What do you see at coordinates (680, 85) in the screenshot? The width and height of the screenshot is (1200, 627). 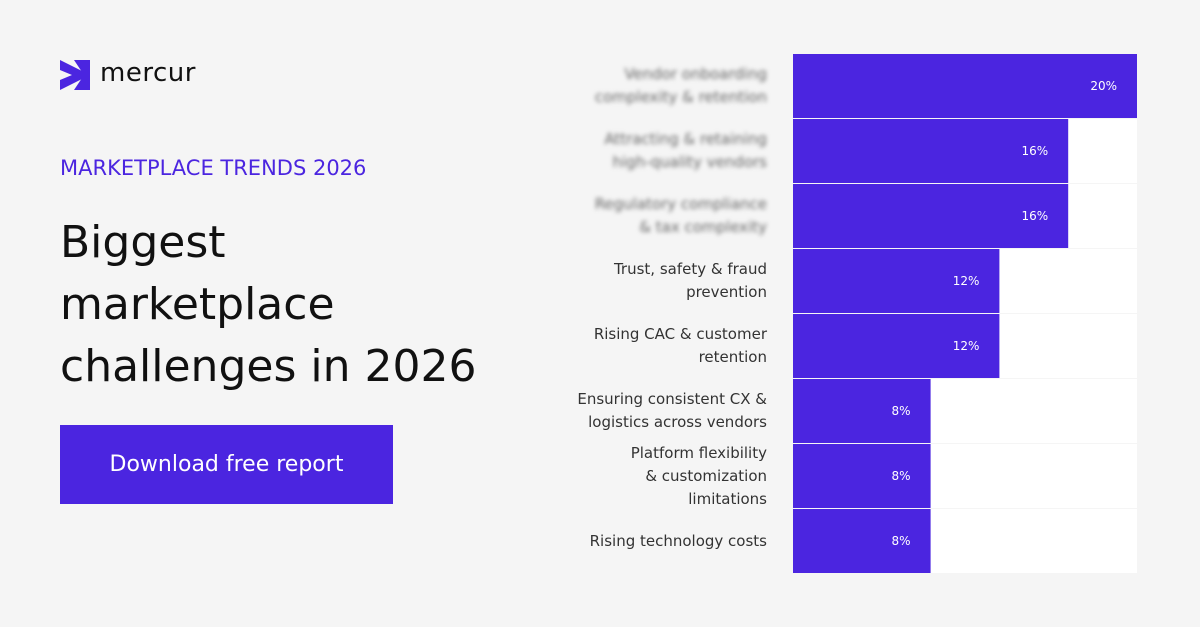 I see `category-label: Vendor onboarding complexity & retention` at bounding box center [680, 85].